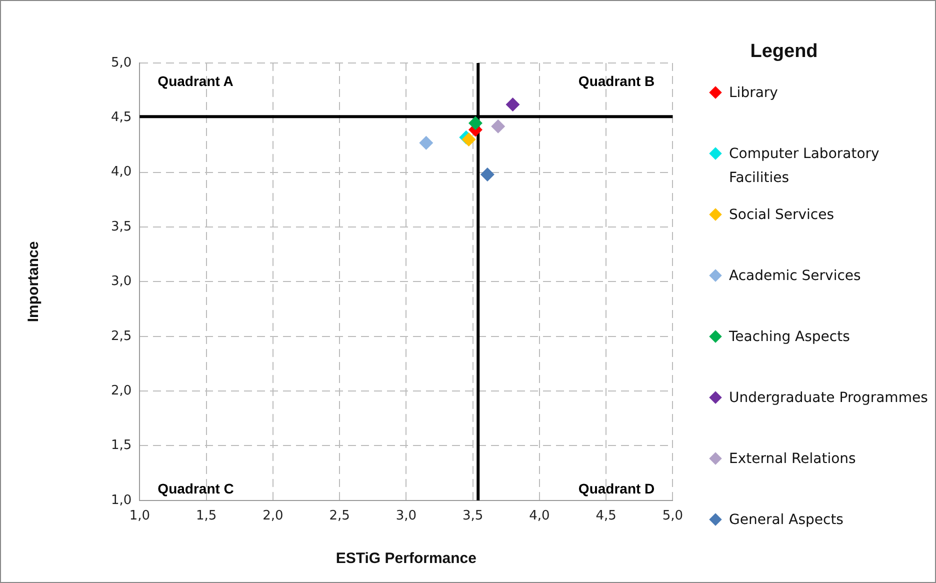  Describe the element at coordinates (804, 166) in the screenshot. I see `legend-label: Computer Laboratory Facilities` at that location.